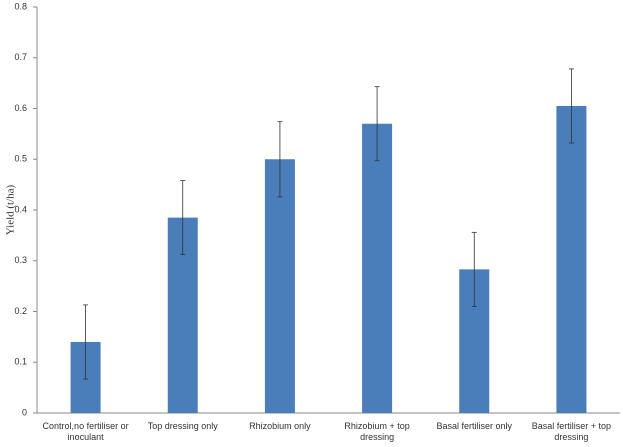 This screenshot has width=623, height=447. Describe the element at coordinates (20, 6) in the screenshot. I see `y-tick-label: 0.8` at that location.